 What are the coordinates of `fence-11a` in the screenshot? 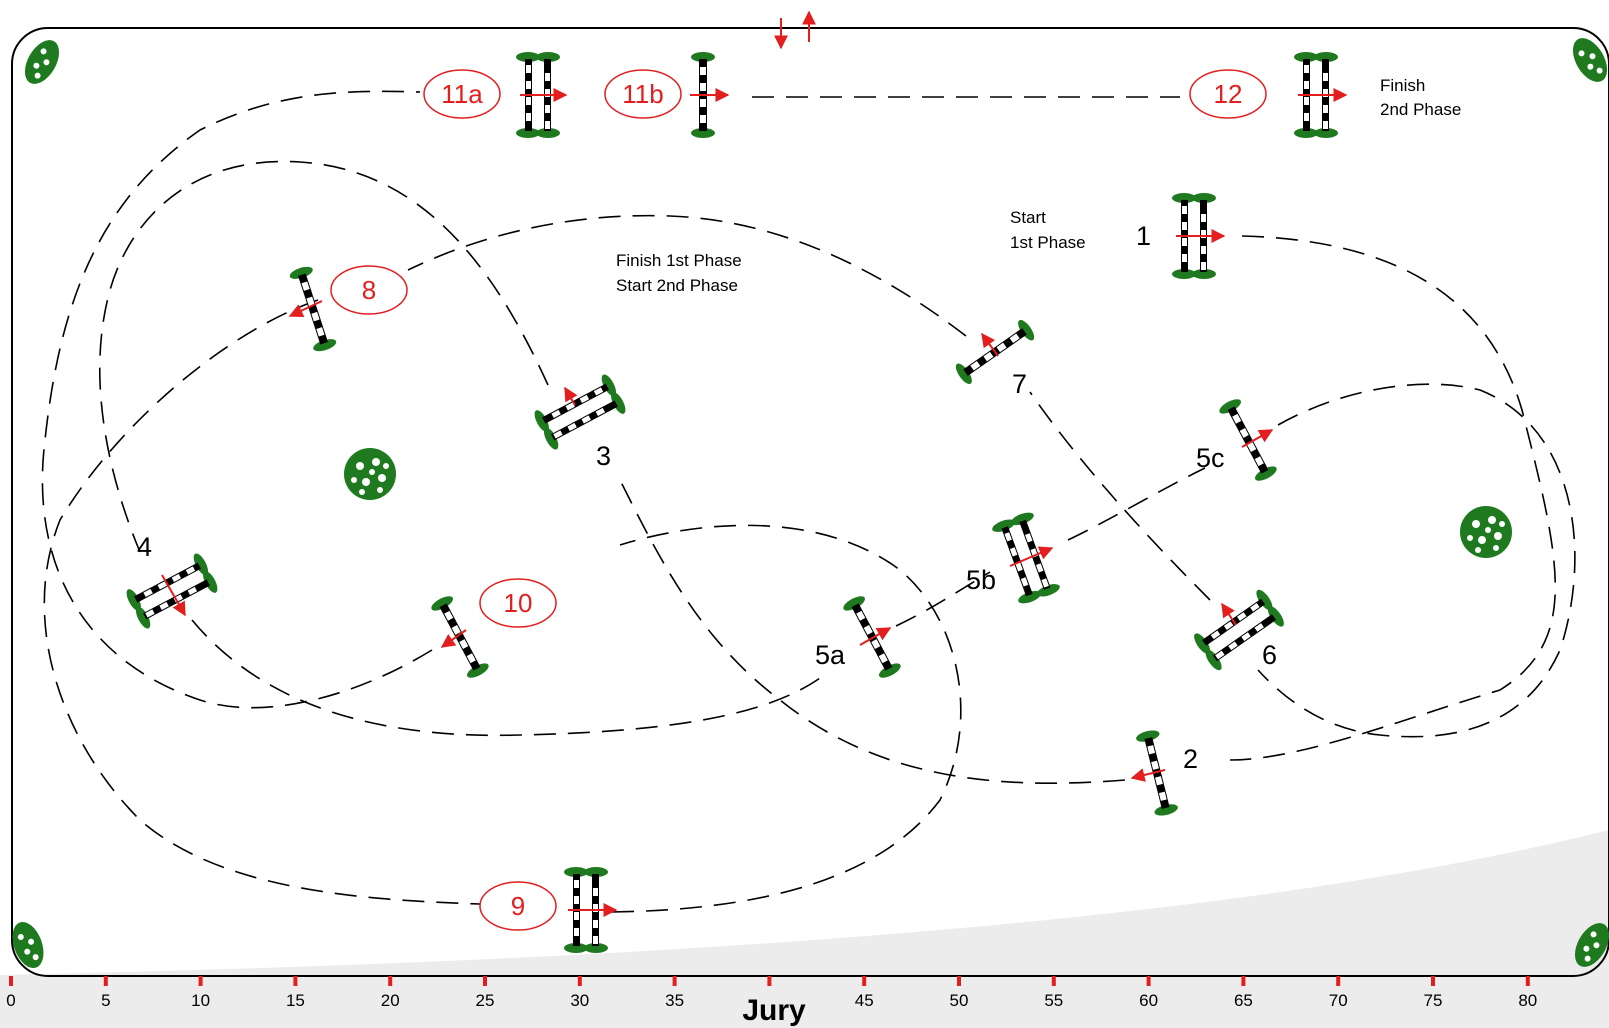 It's located at (542, 95).